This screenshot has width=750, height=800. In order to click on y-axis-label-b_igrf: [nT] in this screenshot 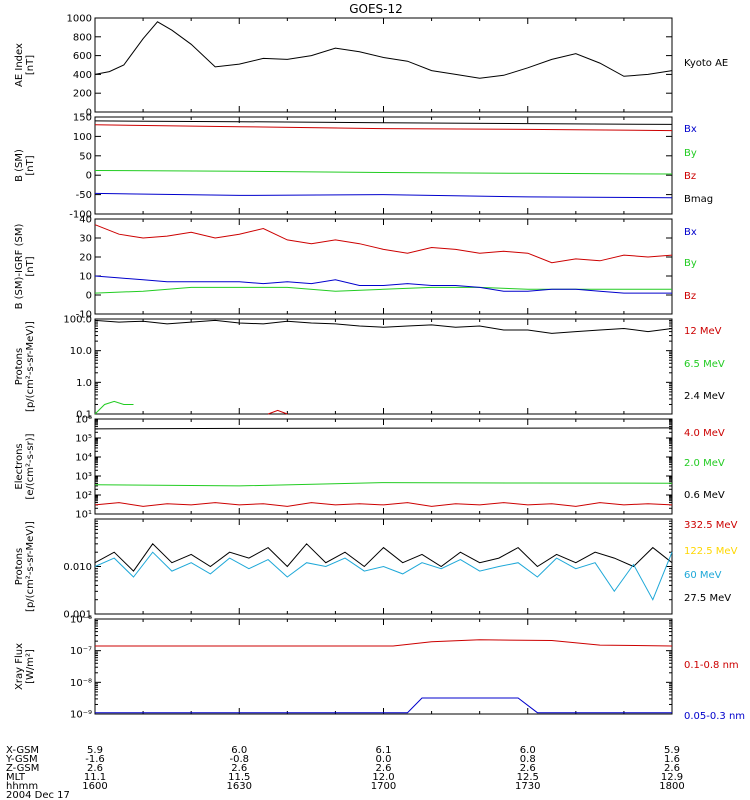, I will do `click(30, 266)`.